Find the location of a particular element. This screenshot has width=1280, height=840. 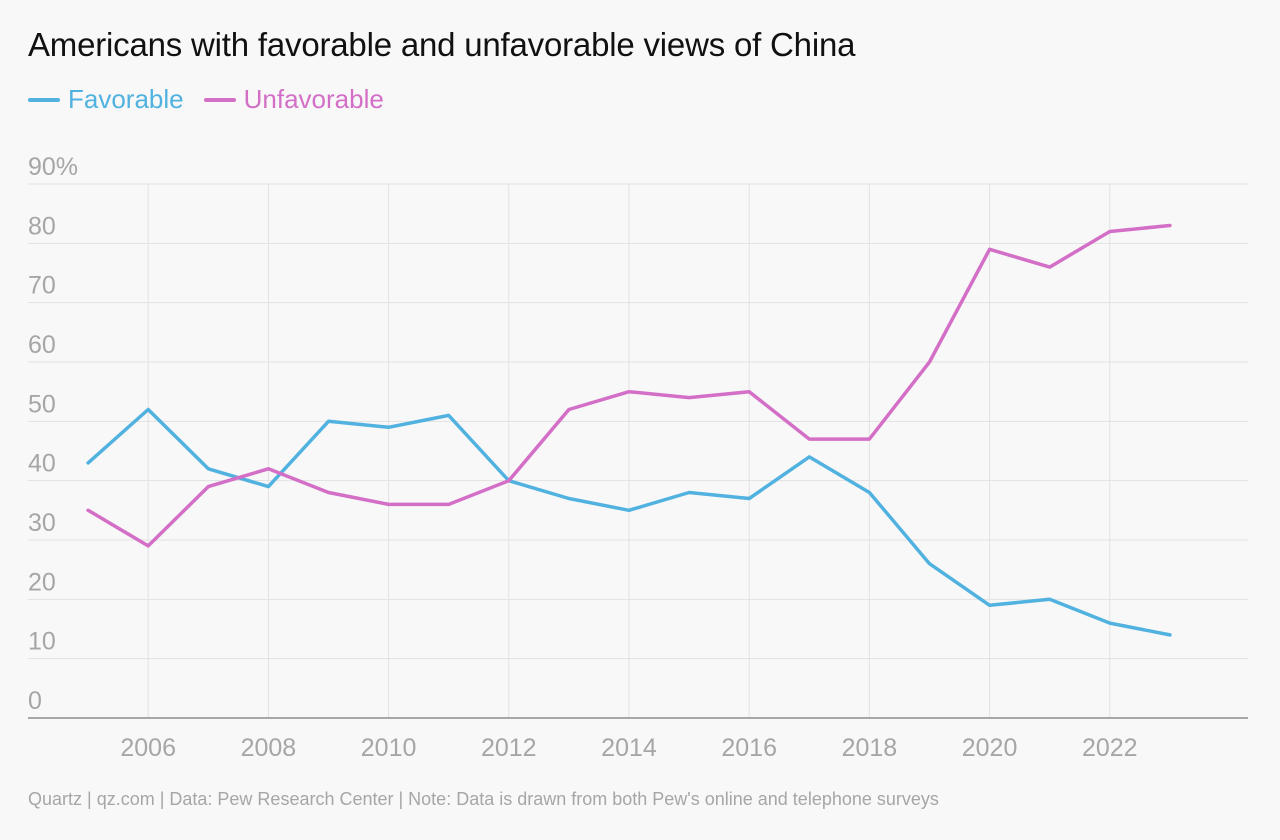

x-tick-label-2020: 2020 is located at coordinates (990, 748).